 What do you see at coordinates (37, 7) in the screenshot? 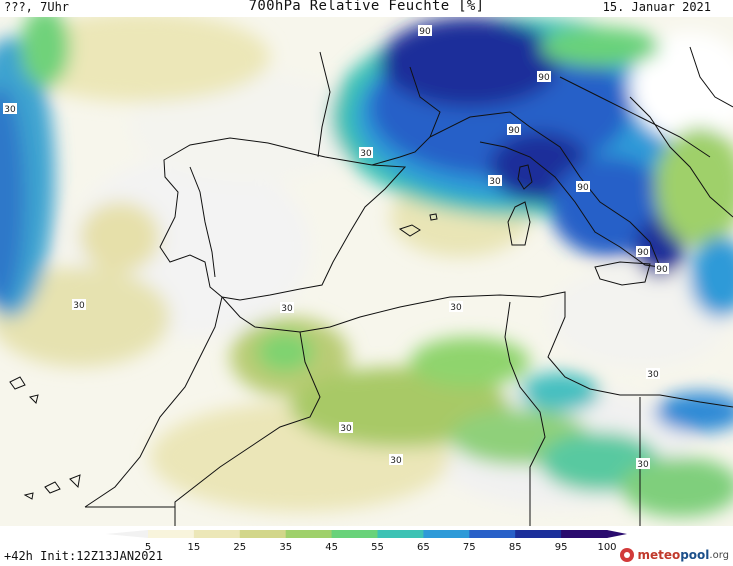
I see `location-time-label: ???, 7Uhr` at bounding box center [37, 7].